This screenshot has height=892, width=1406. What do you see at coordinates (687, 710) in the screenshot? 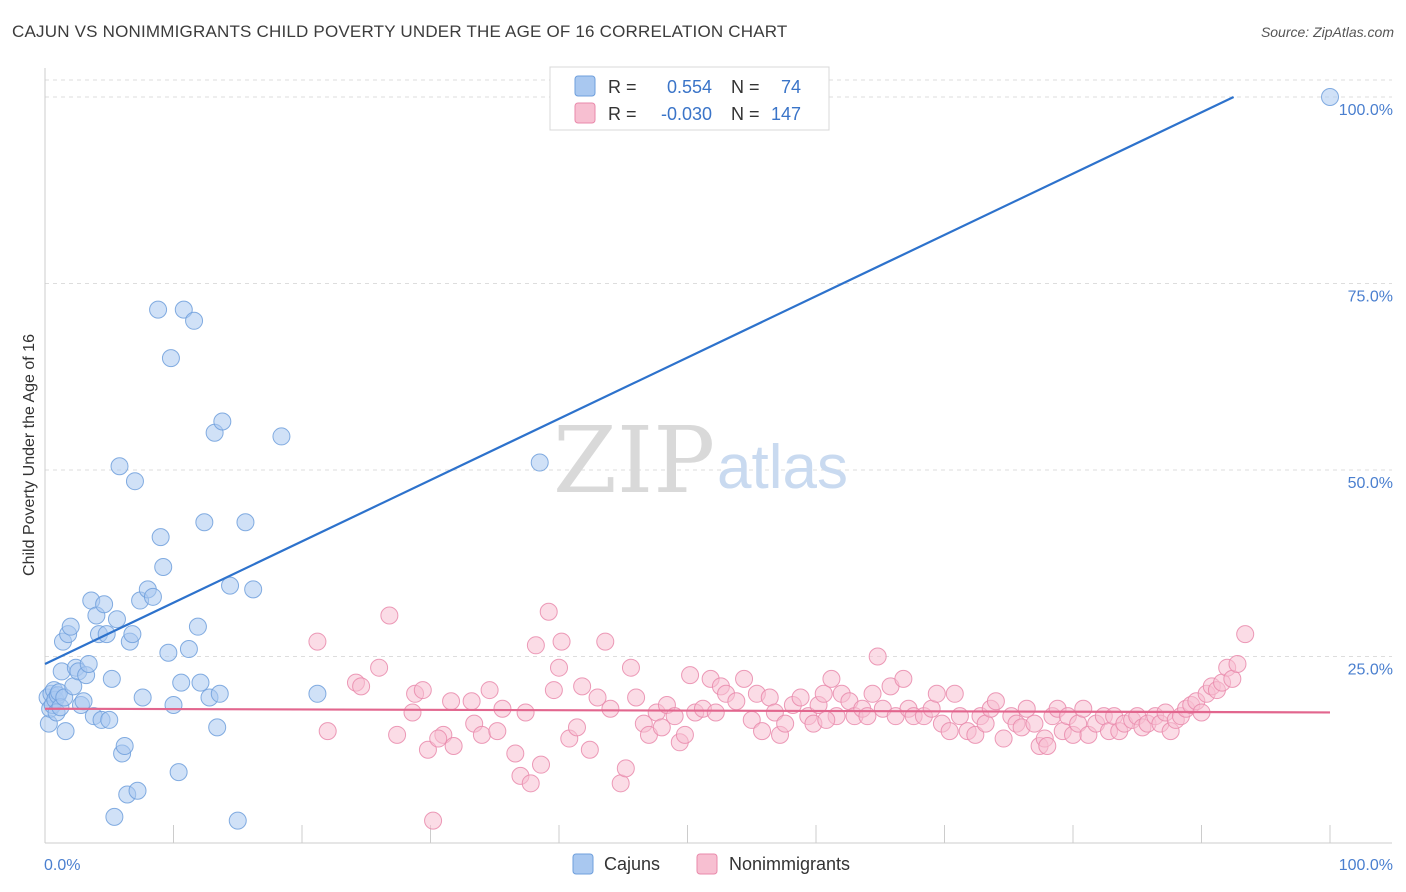
I see `nonimmigrant-trend-line` at bounding box center [687, 710].